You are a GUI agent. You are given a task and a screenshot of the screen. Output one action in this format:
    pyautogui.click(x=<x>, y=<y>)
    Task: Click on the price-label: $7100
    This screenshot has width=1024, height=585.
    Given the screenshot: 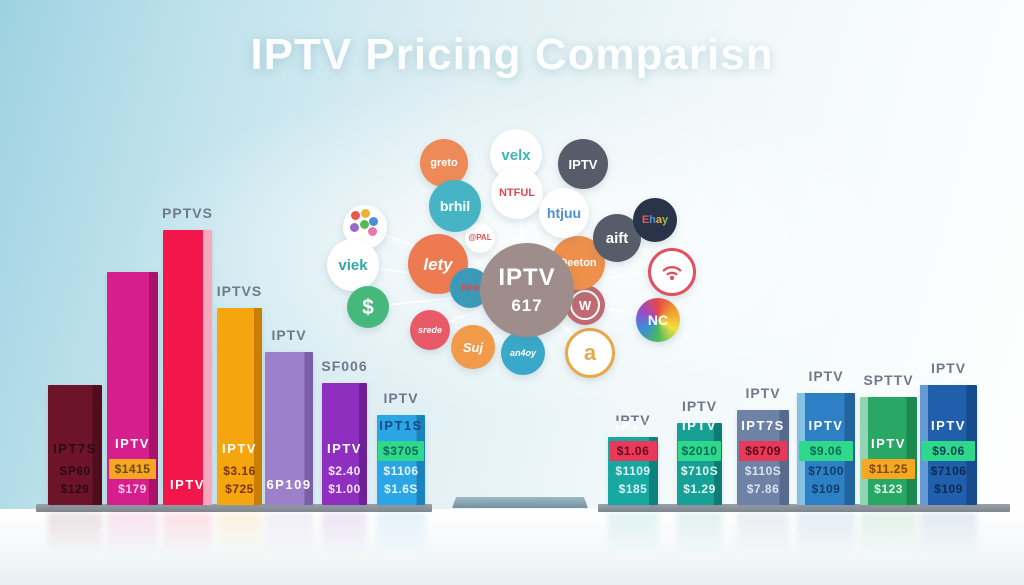 What is the action you would take?
    pyautogui.click(x=826, y=471)
    